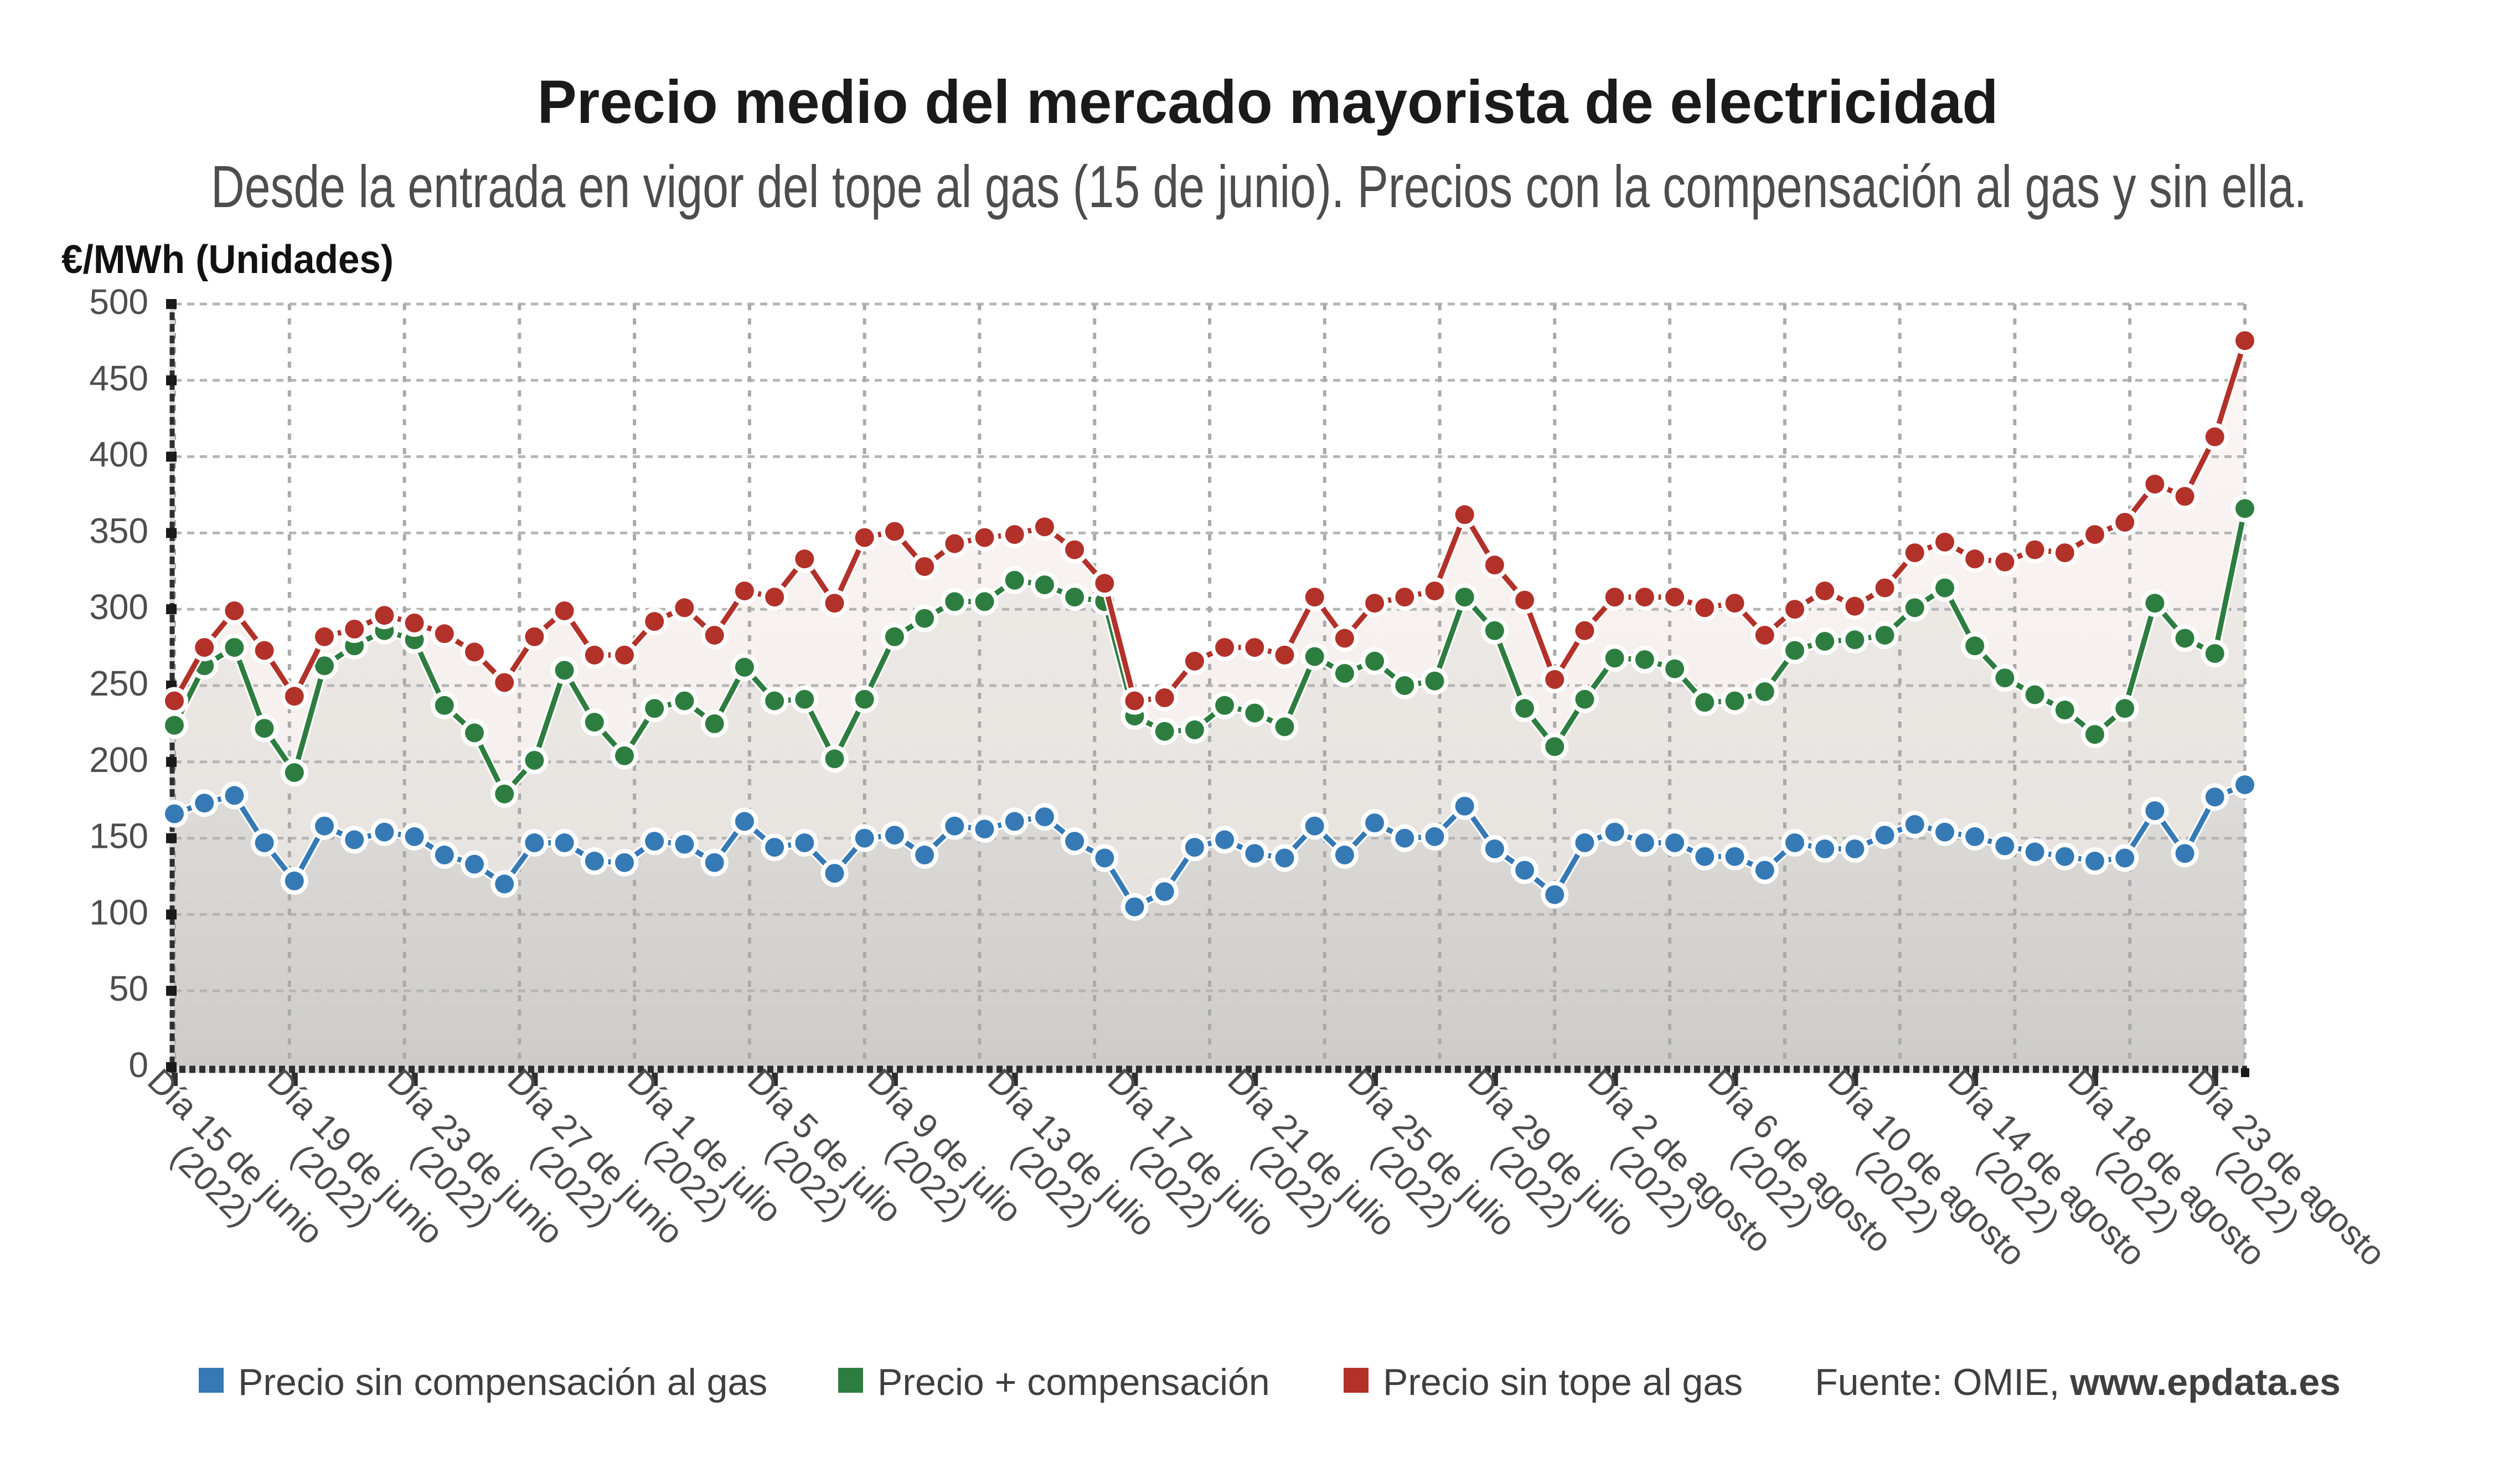  Describe the element at coordinates (118, 683) in the screenshot. I see `svg-text: 250` at that location.